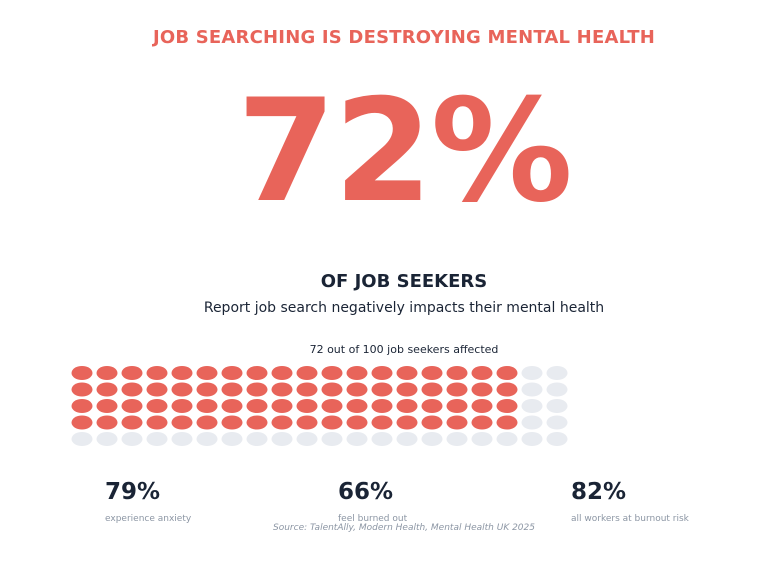  Describe the element at coordinates (373, 519) in the screenshot. I see `stat-label: feel burned out` at that location.